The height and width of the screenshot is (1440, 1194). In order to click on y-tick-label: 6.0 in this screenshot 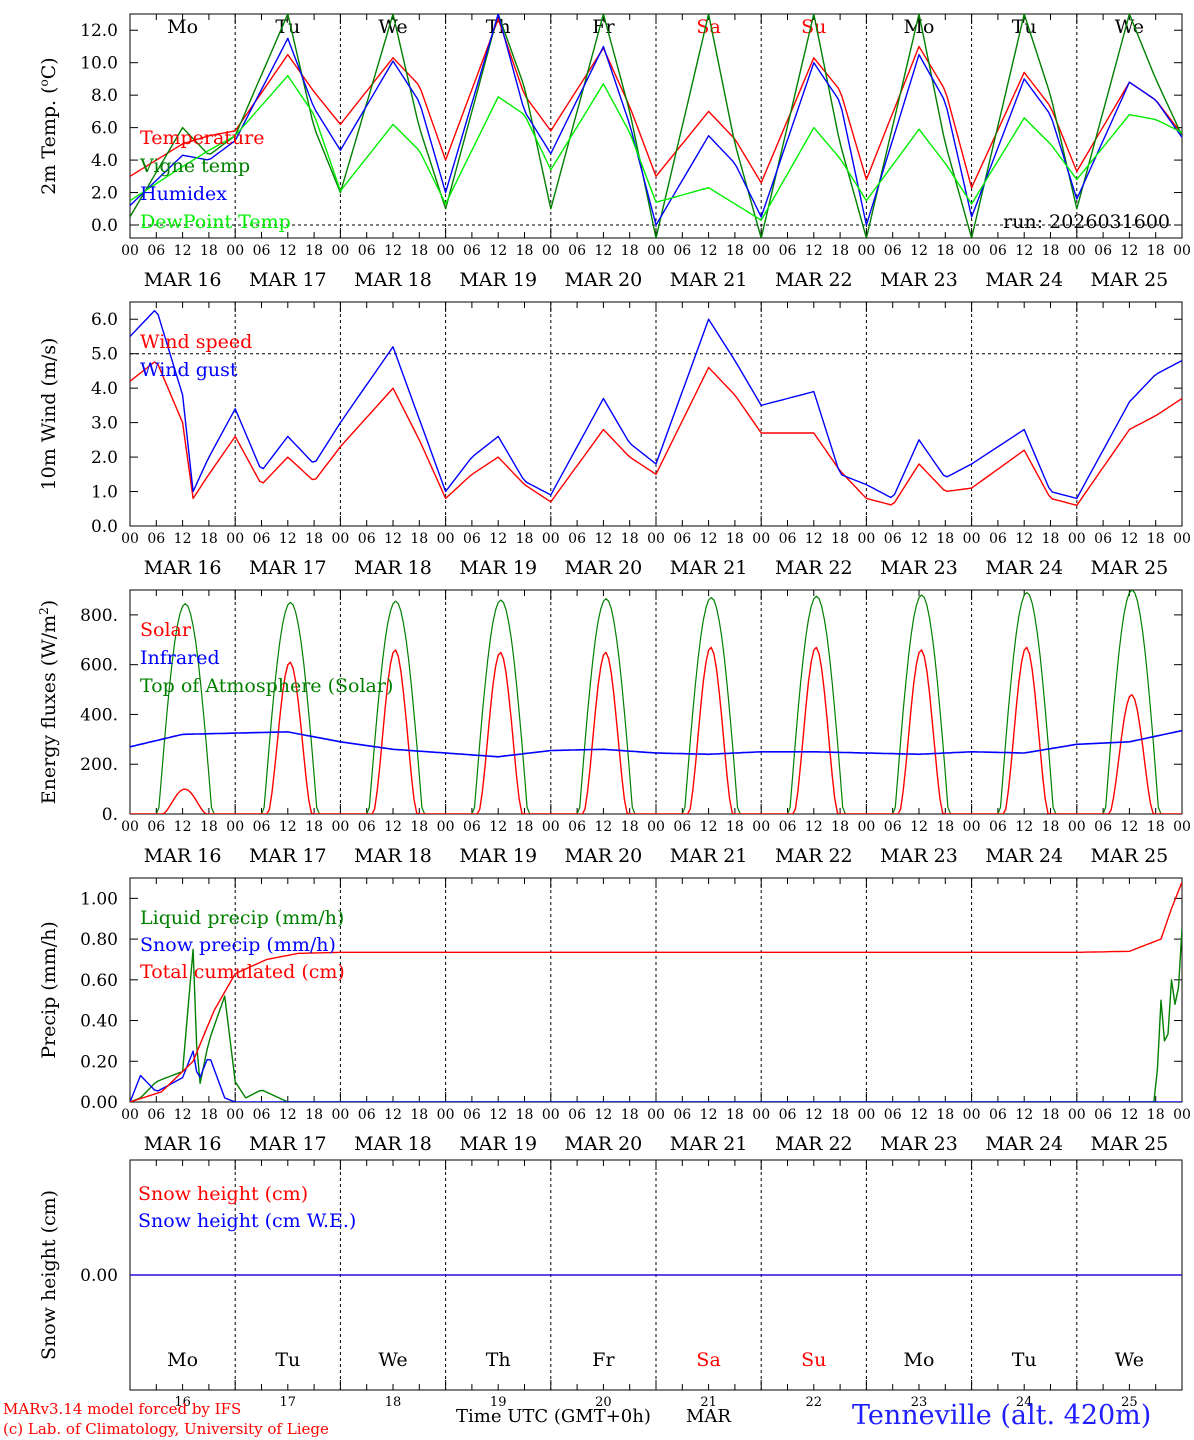, I will do `click(104, 320)`.